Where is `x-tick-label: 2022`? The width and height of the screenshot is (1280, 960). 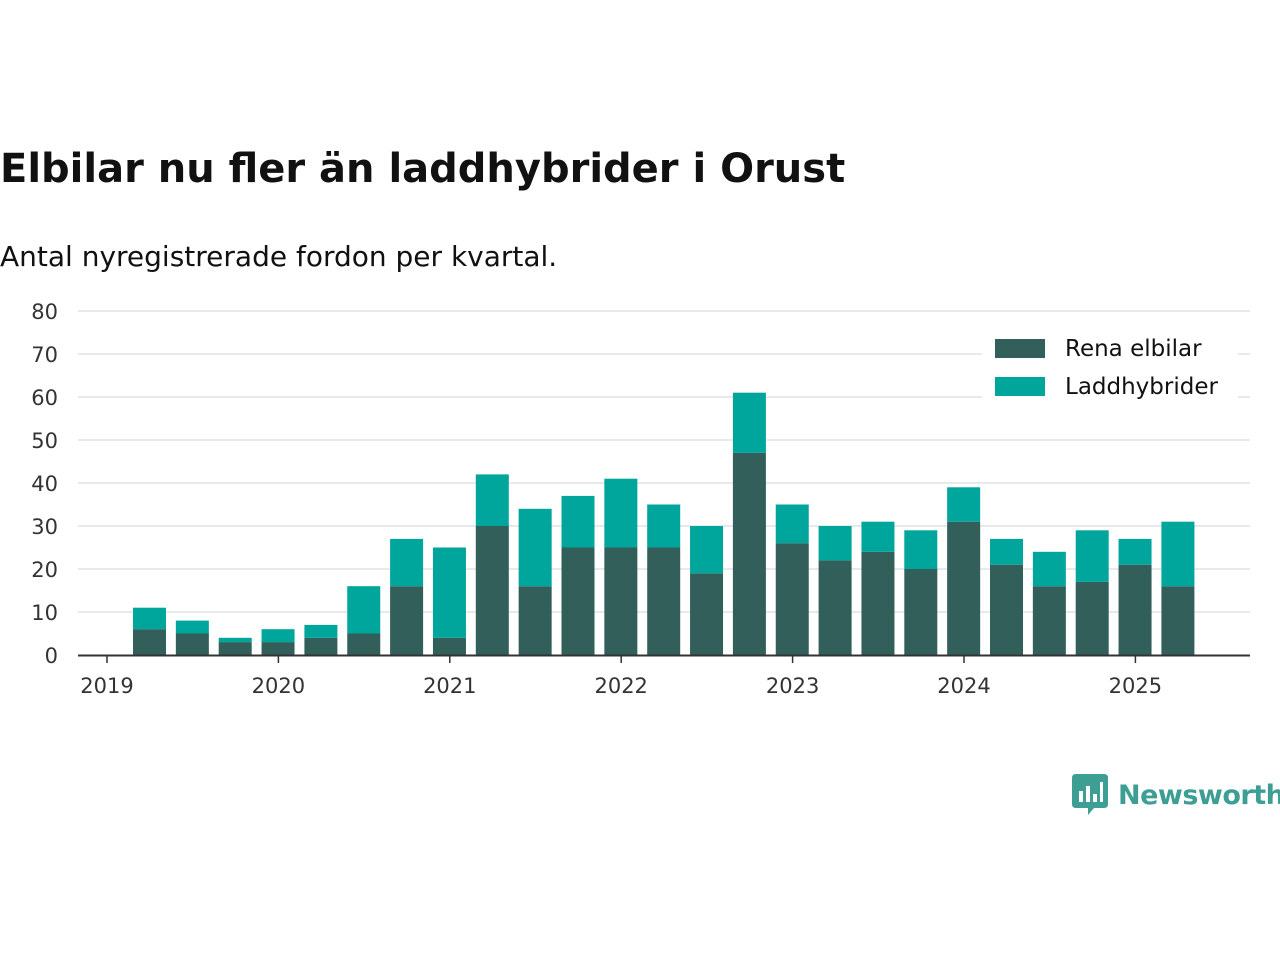 x-tick-label: 2022 is located at coordinates (620, 686).